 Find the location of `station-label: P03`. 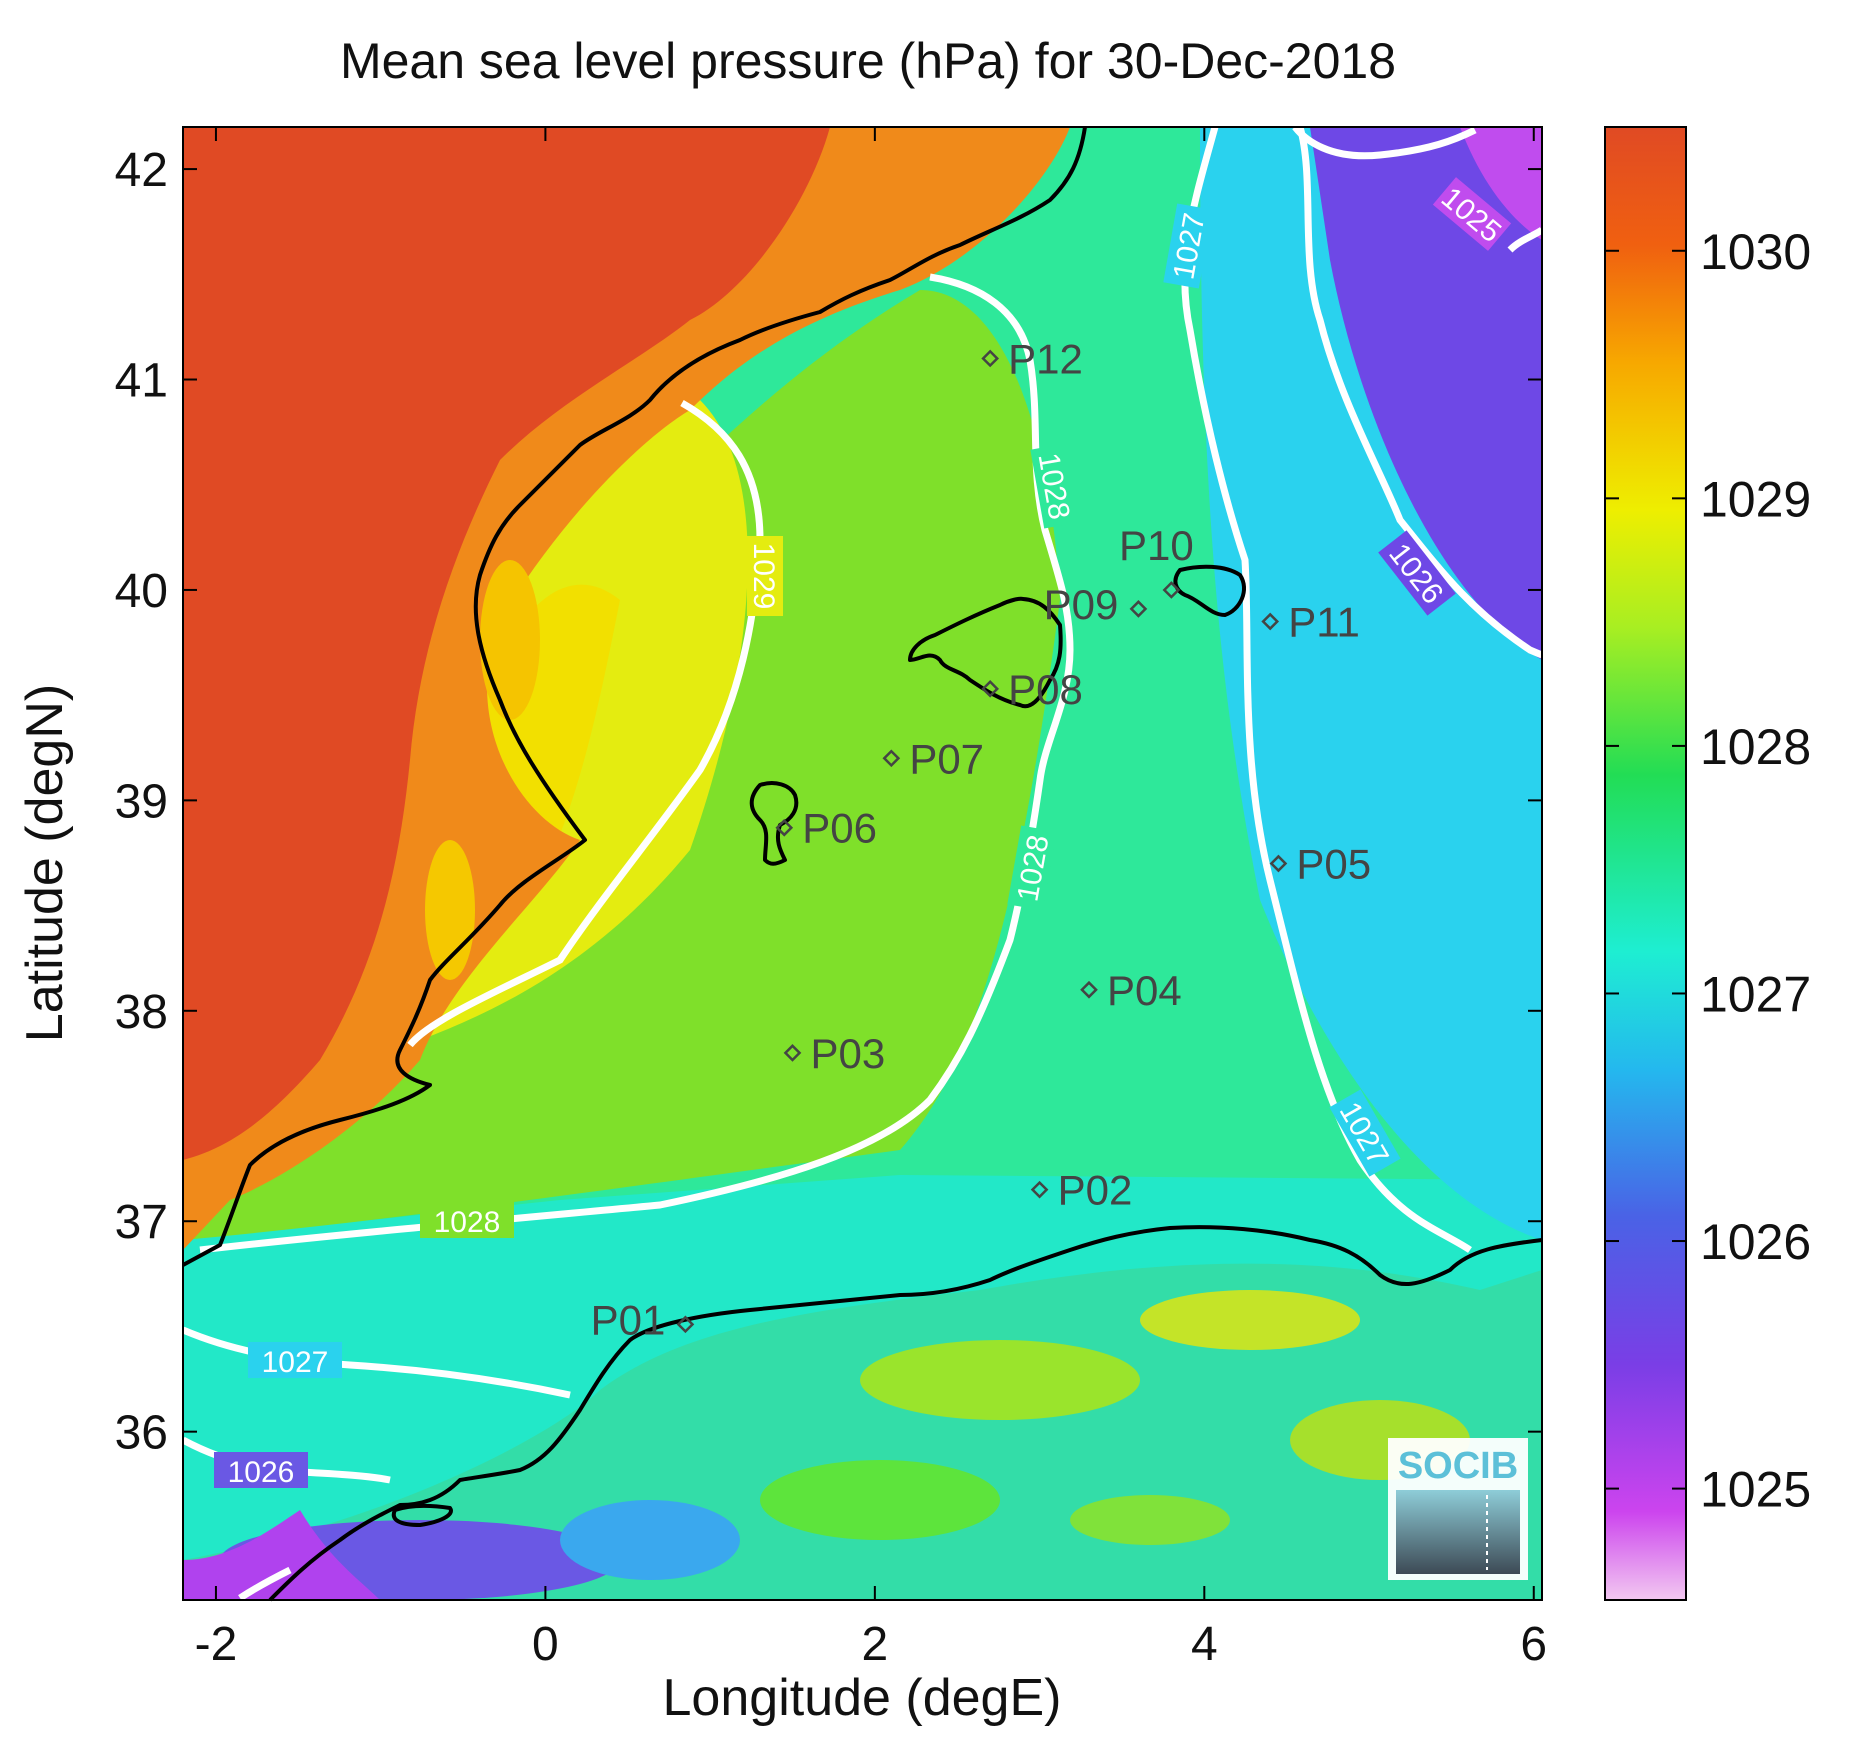

station-label: P03 is located at coordinates (847, 1053).